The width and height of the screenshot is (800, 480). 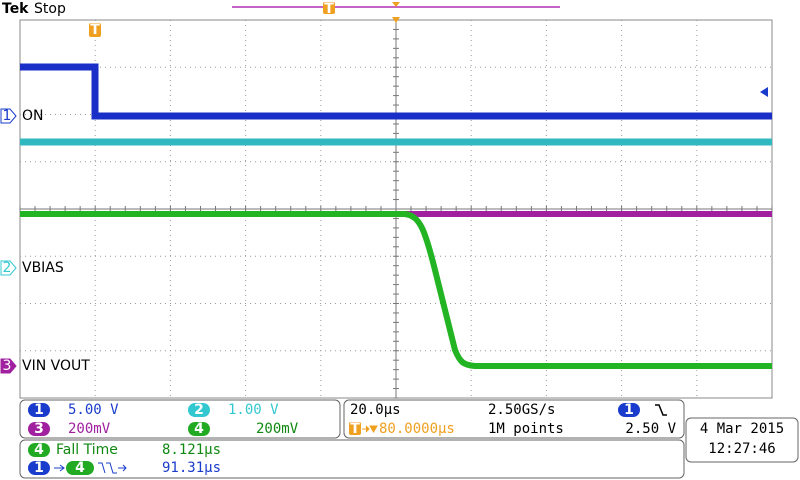 What do you see at coordinates (87, 450) in the screenshot?
I see `measurement-label: Fall Time` at bounding box center [87, 450].